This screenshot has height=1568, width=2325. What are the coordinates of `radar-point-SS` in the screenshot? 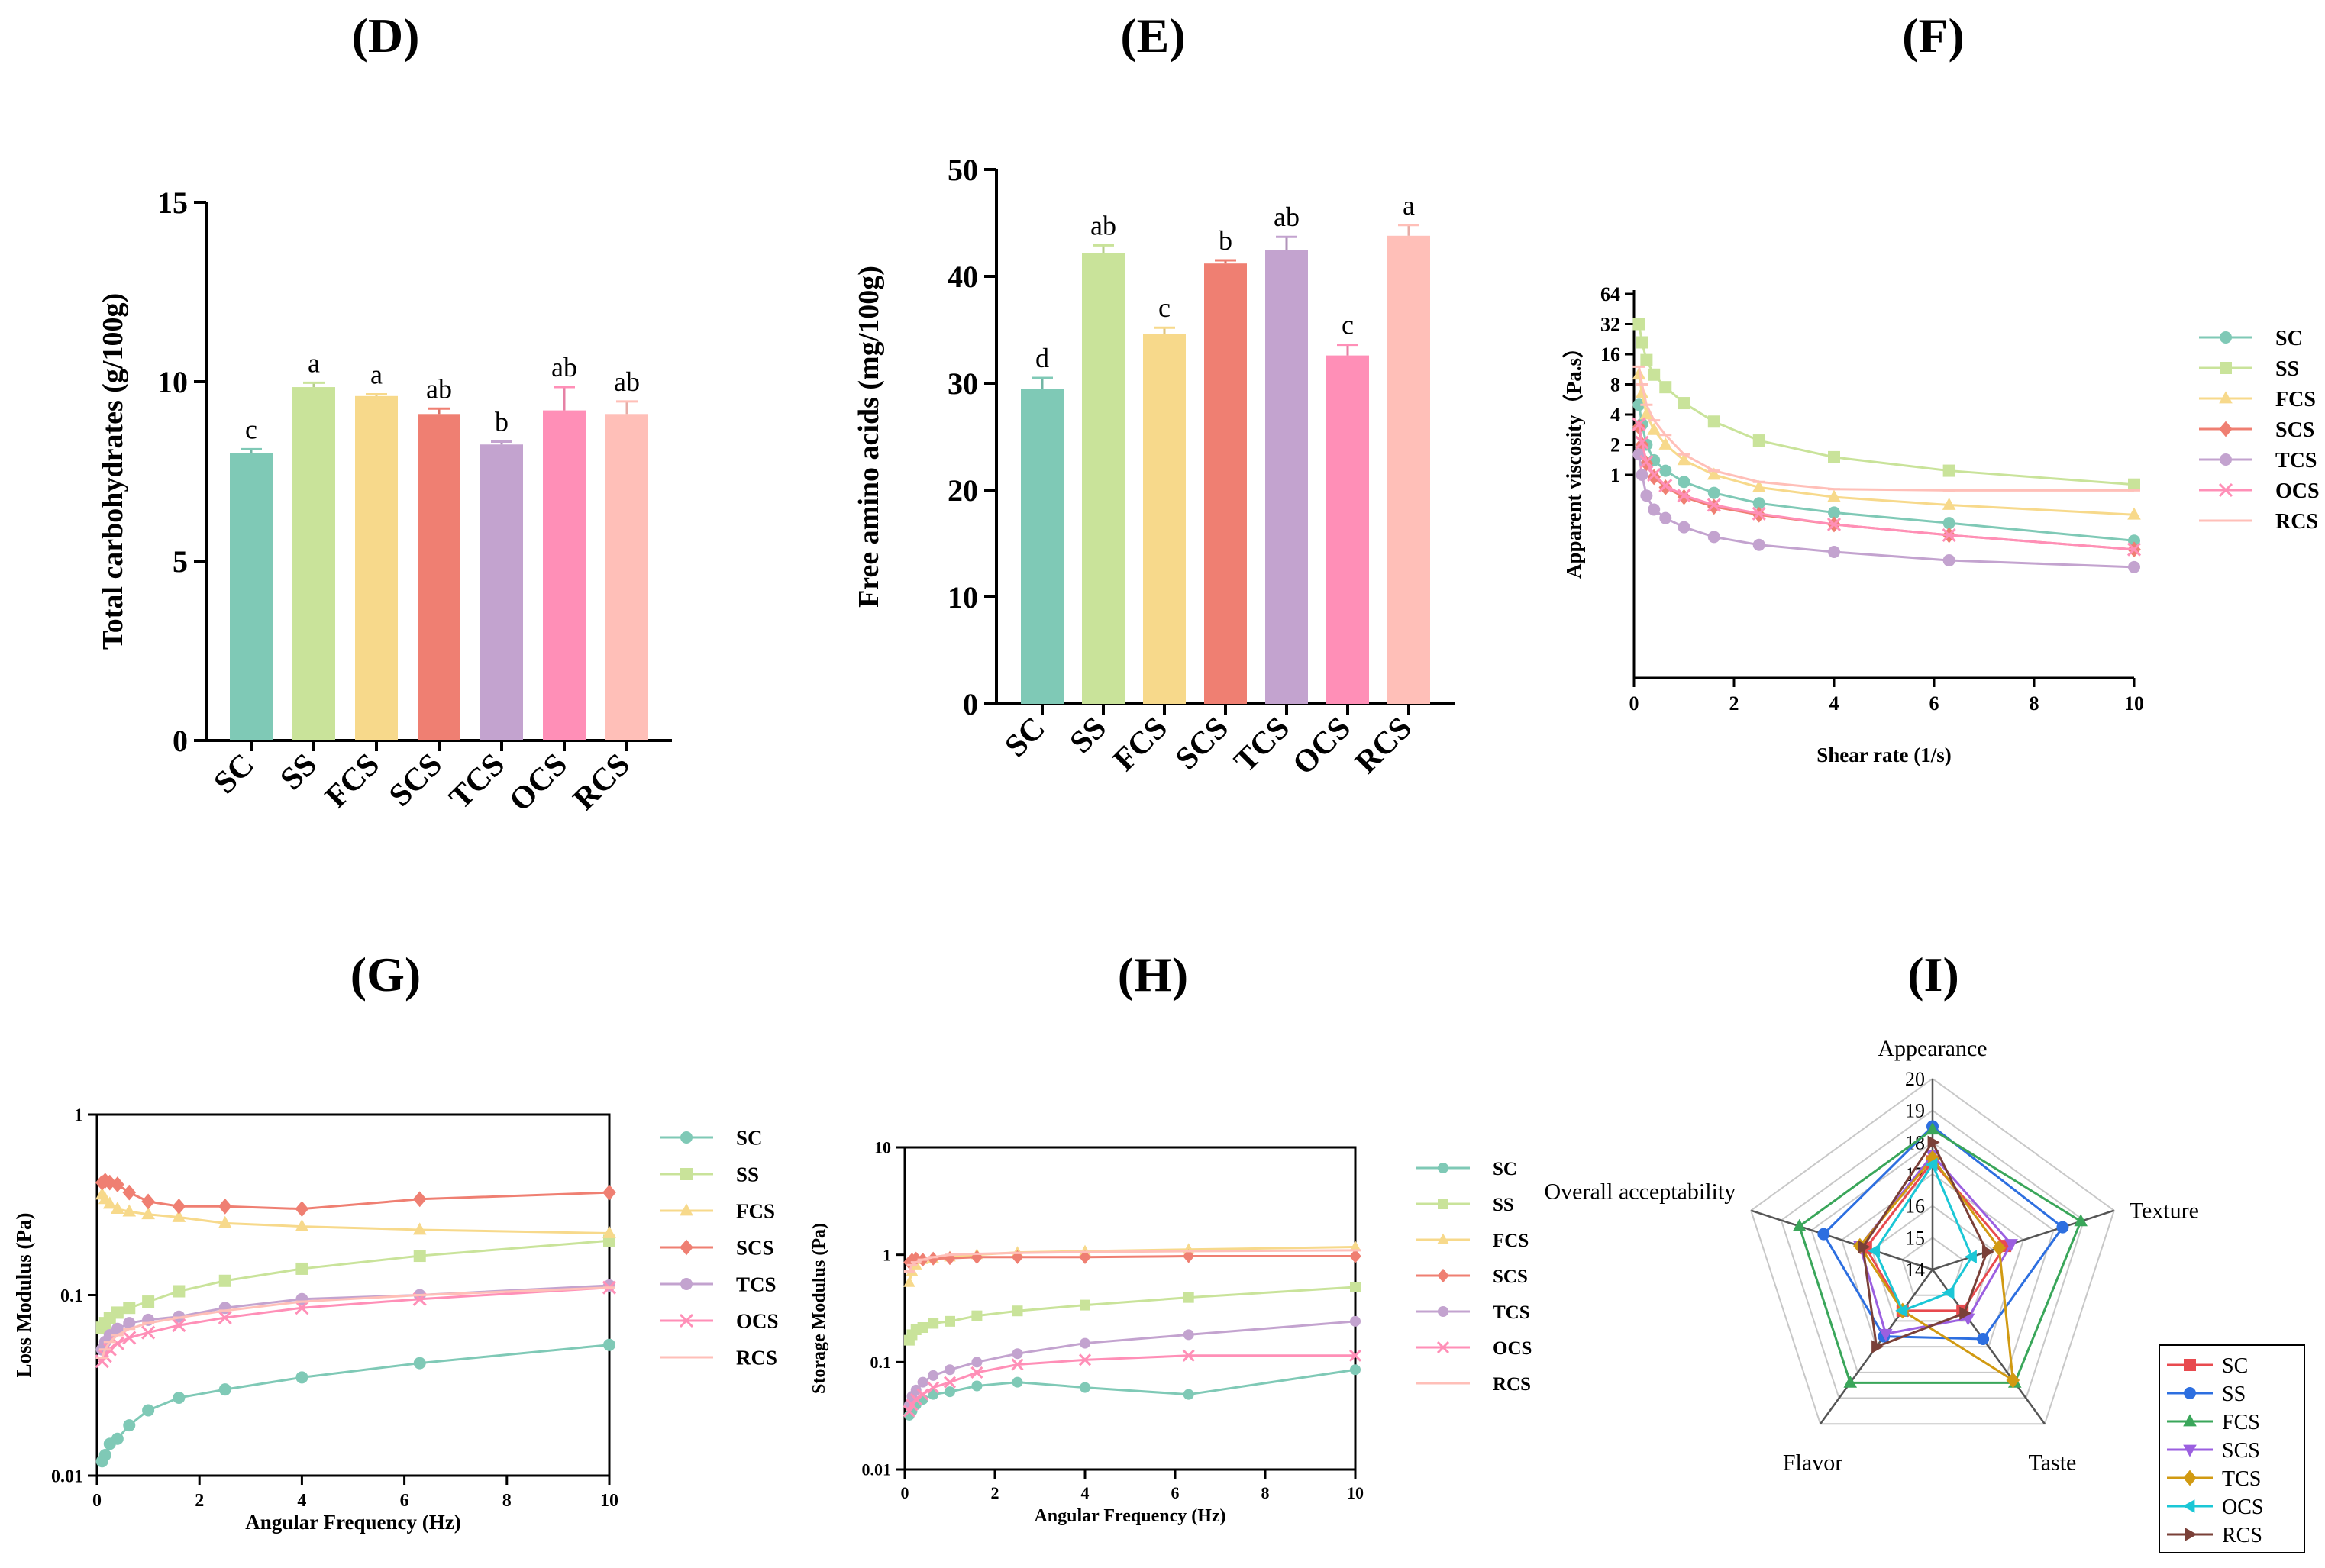 It's located at (1983, 1339).